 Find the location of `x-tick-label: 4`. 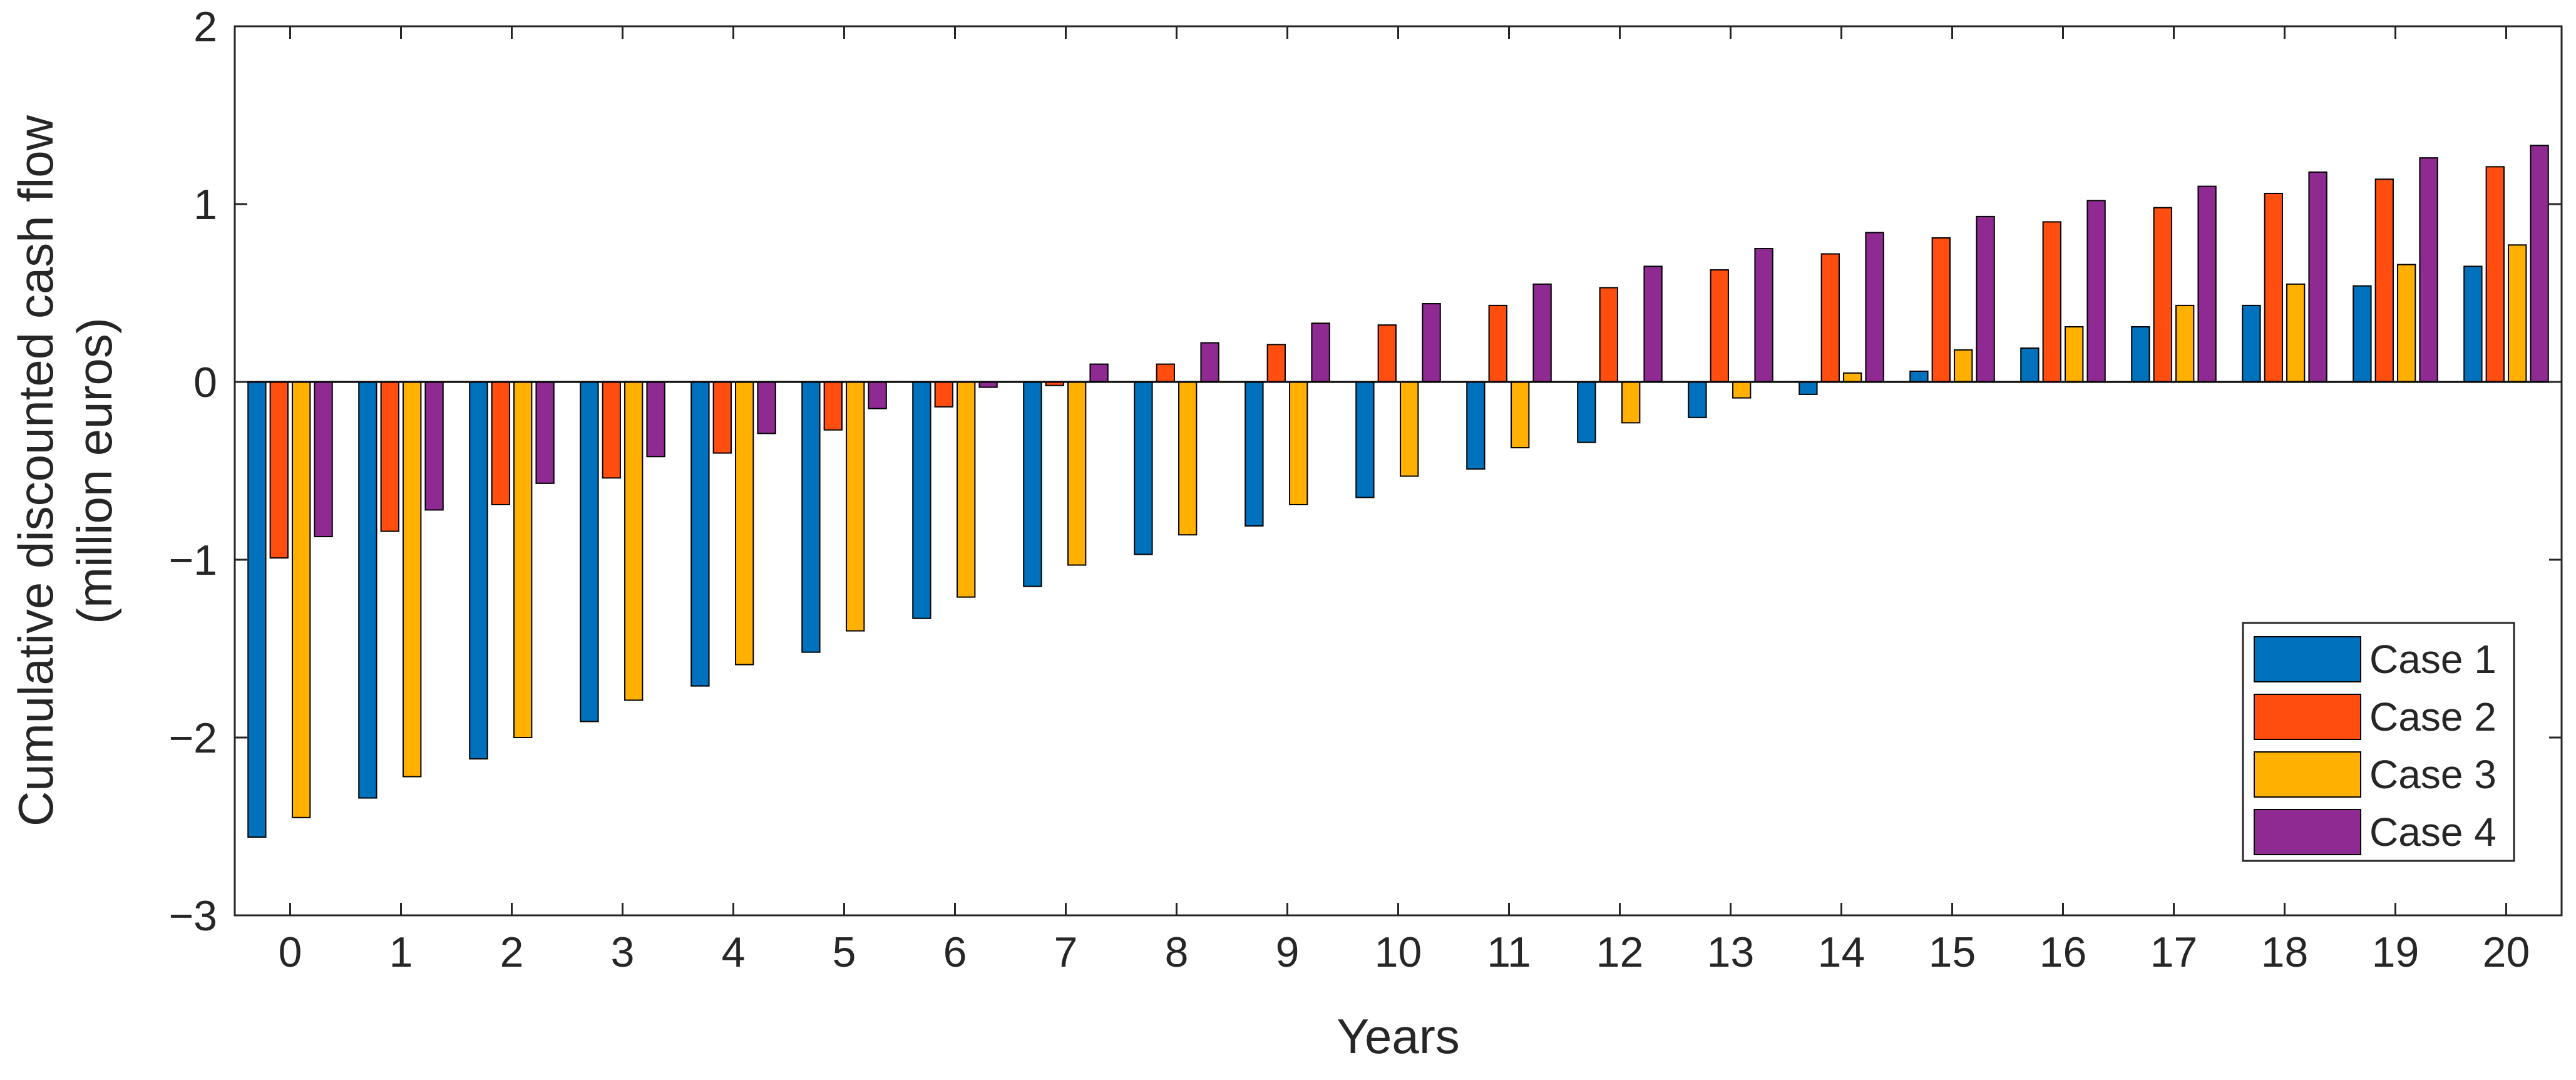

x-tick-label: 4 is located at coordinates (734, 952).